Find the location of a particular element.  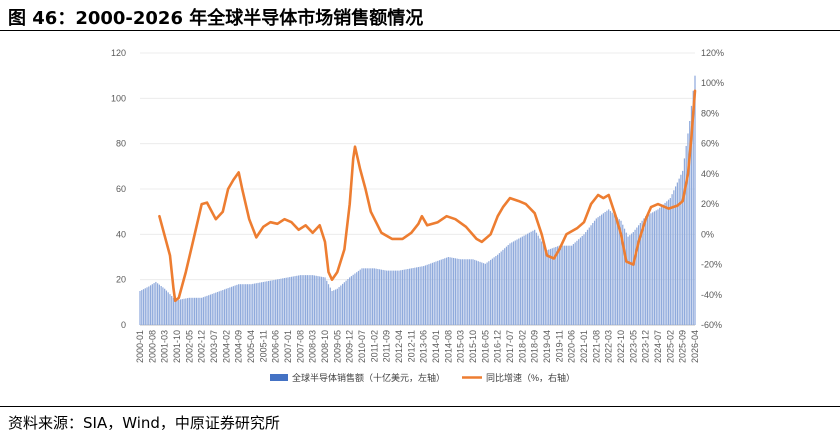

x-tick-label: 2002-05 is located at coordinates (189, 346).